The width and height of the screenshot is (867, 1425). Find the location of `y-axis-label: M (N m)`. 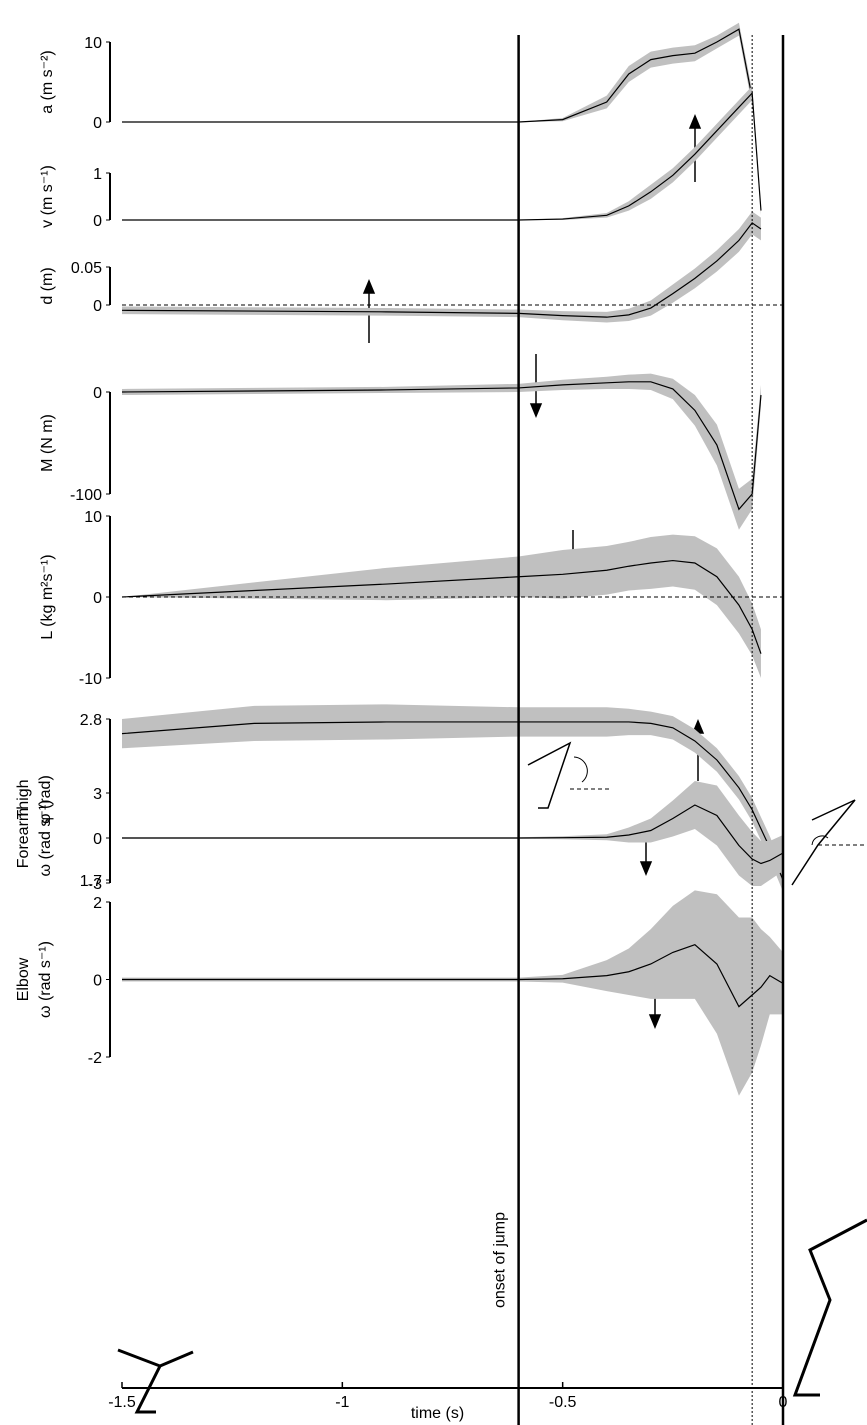

y-axis-label: M (N m) is located at coordinates (47, 443).